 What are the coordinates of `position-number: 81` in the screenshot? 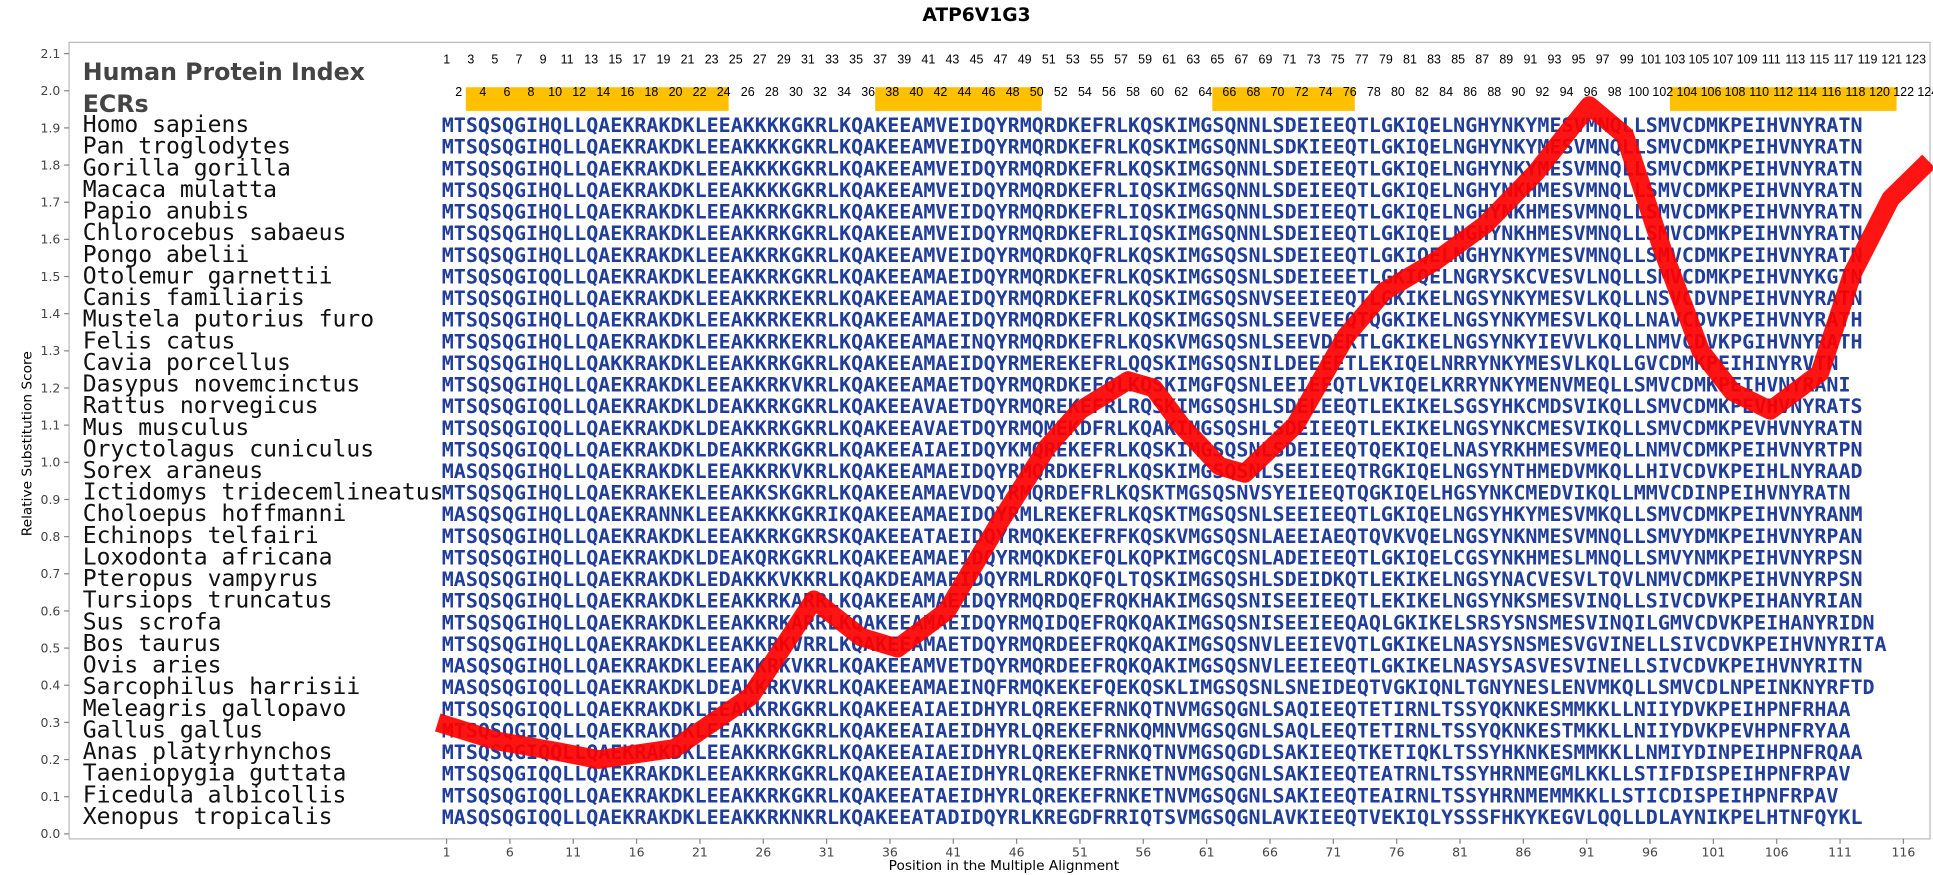 It's located at (1410, 60).